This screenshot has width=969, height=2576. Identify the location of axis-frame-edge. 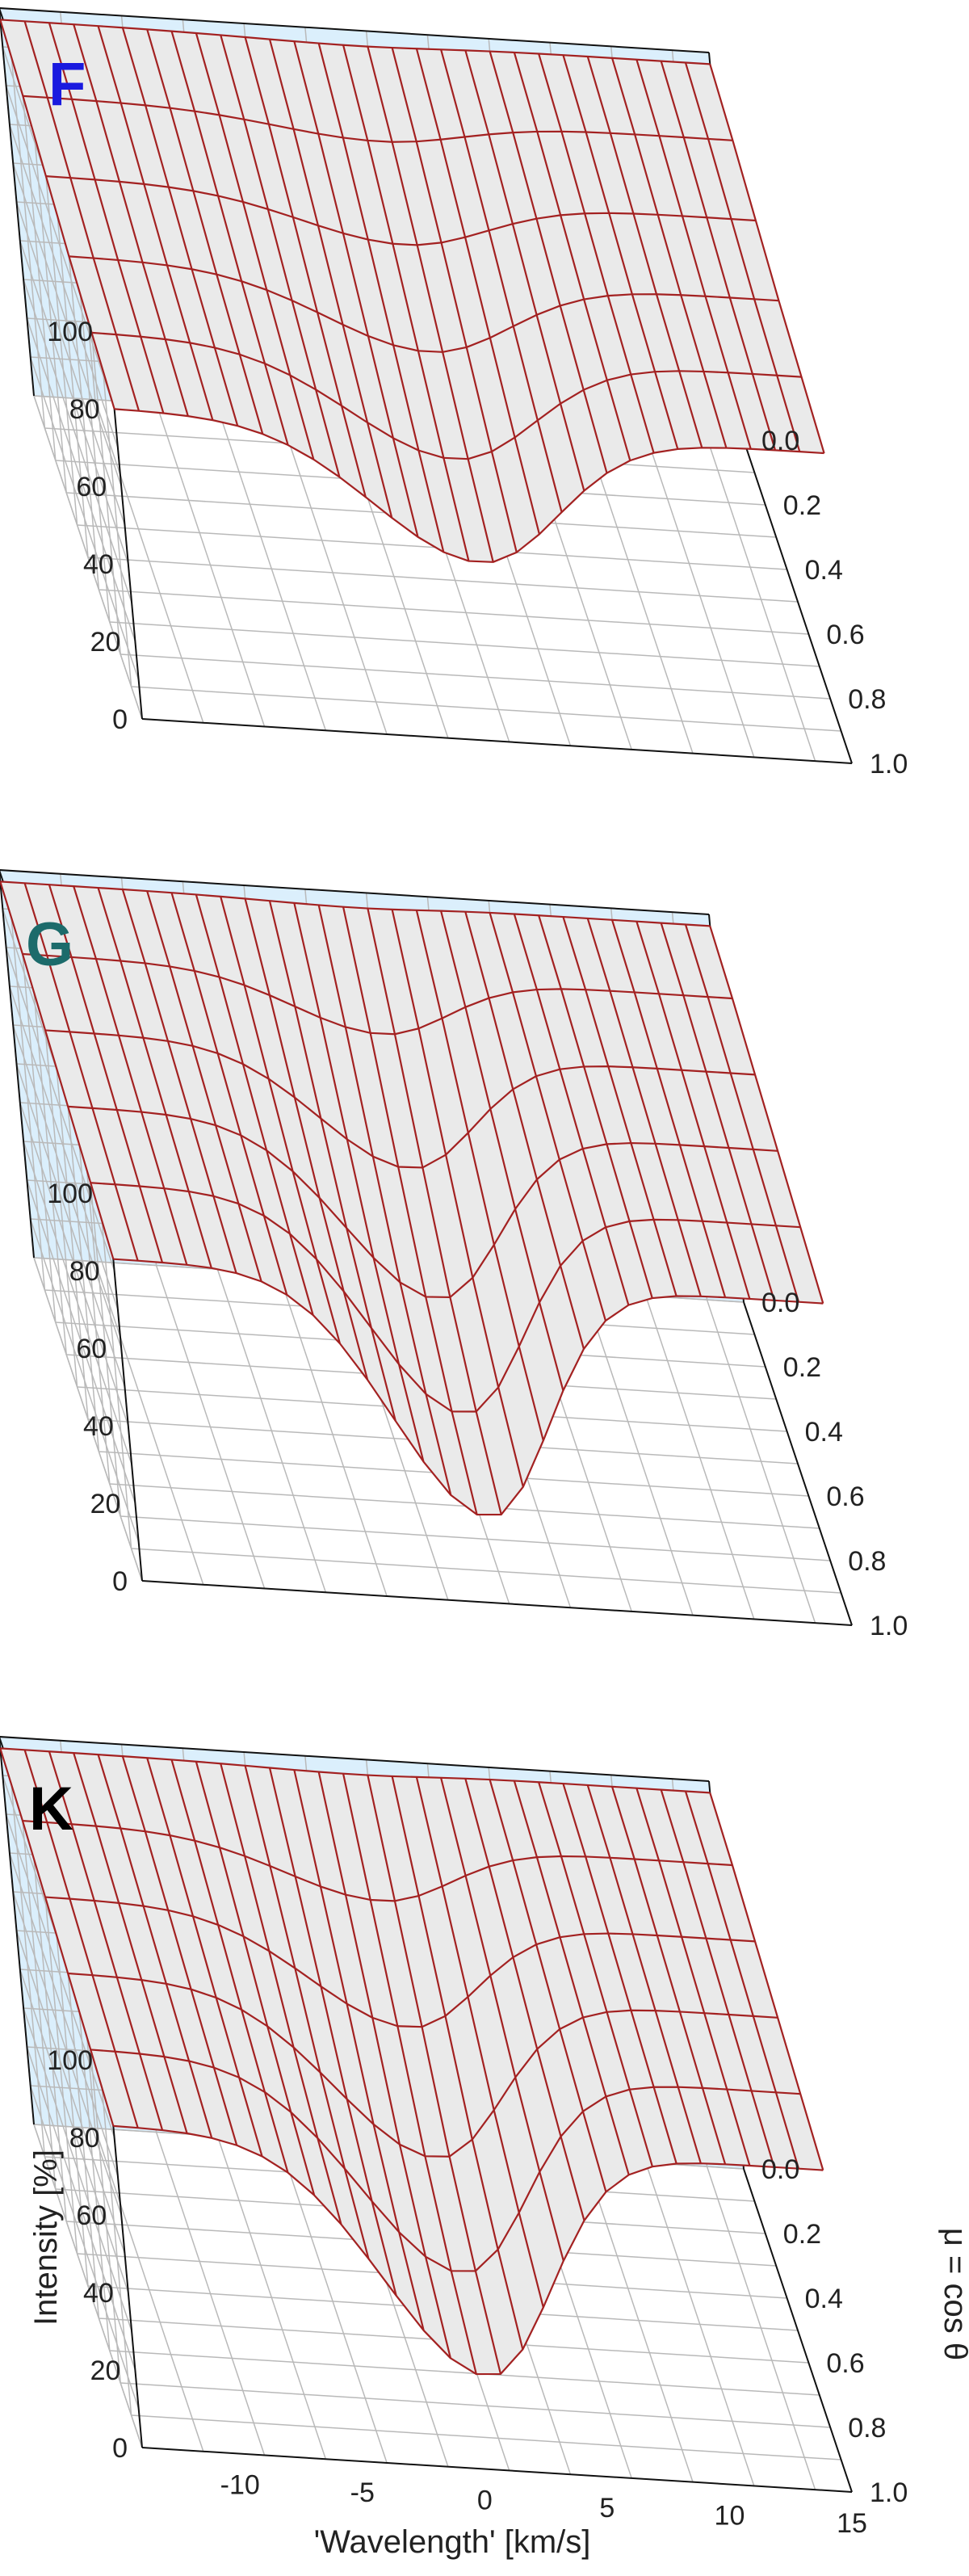
(355, 1759).